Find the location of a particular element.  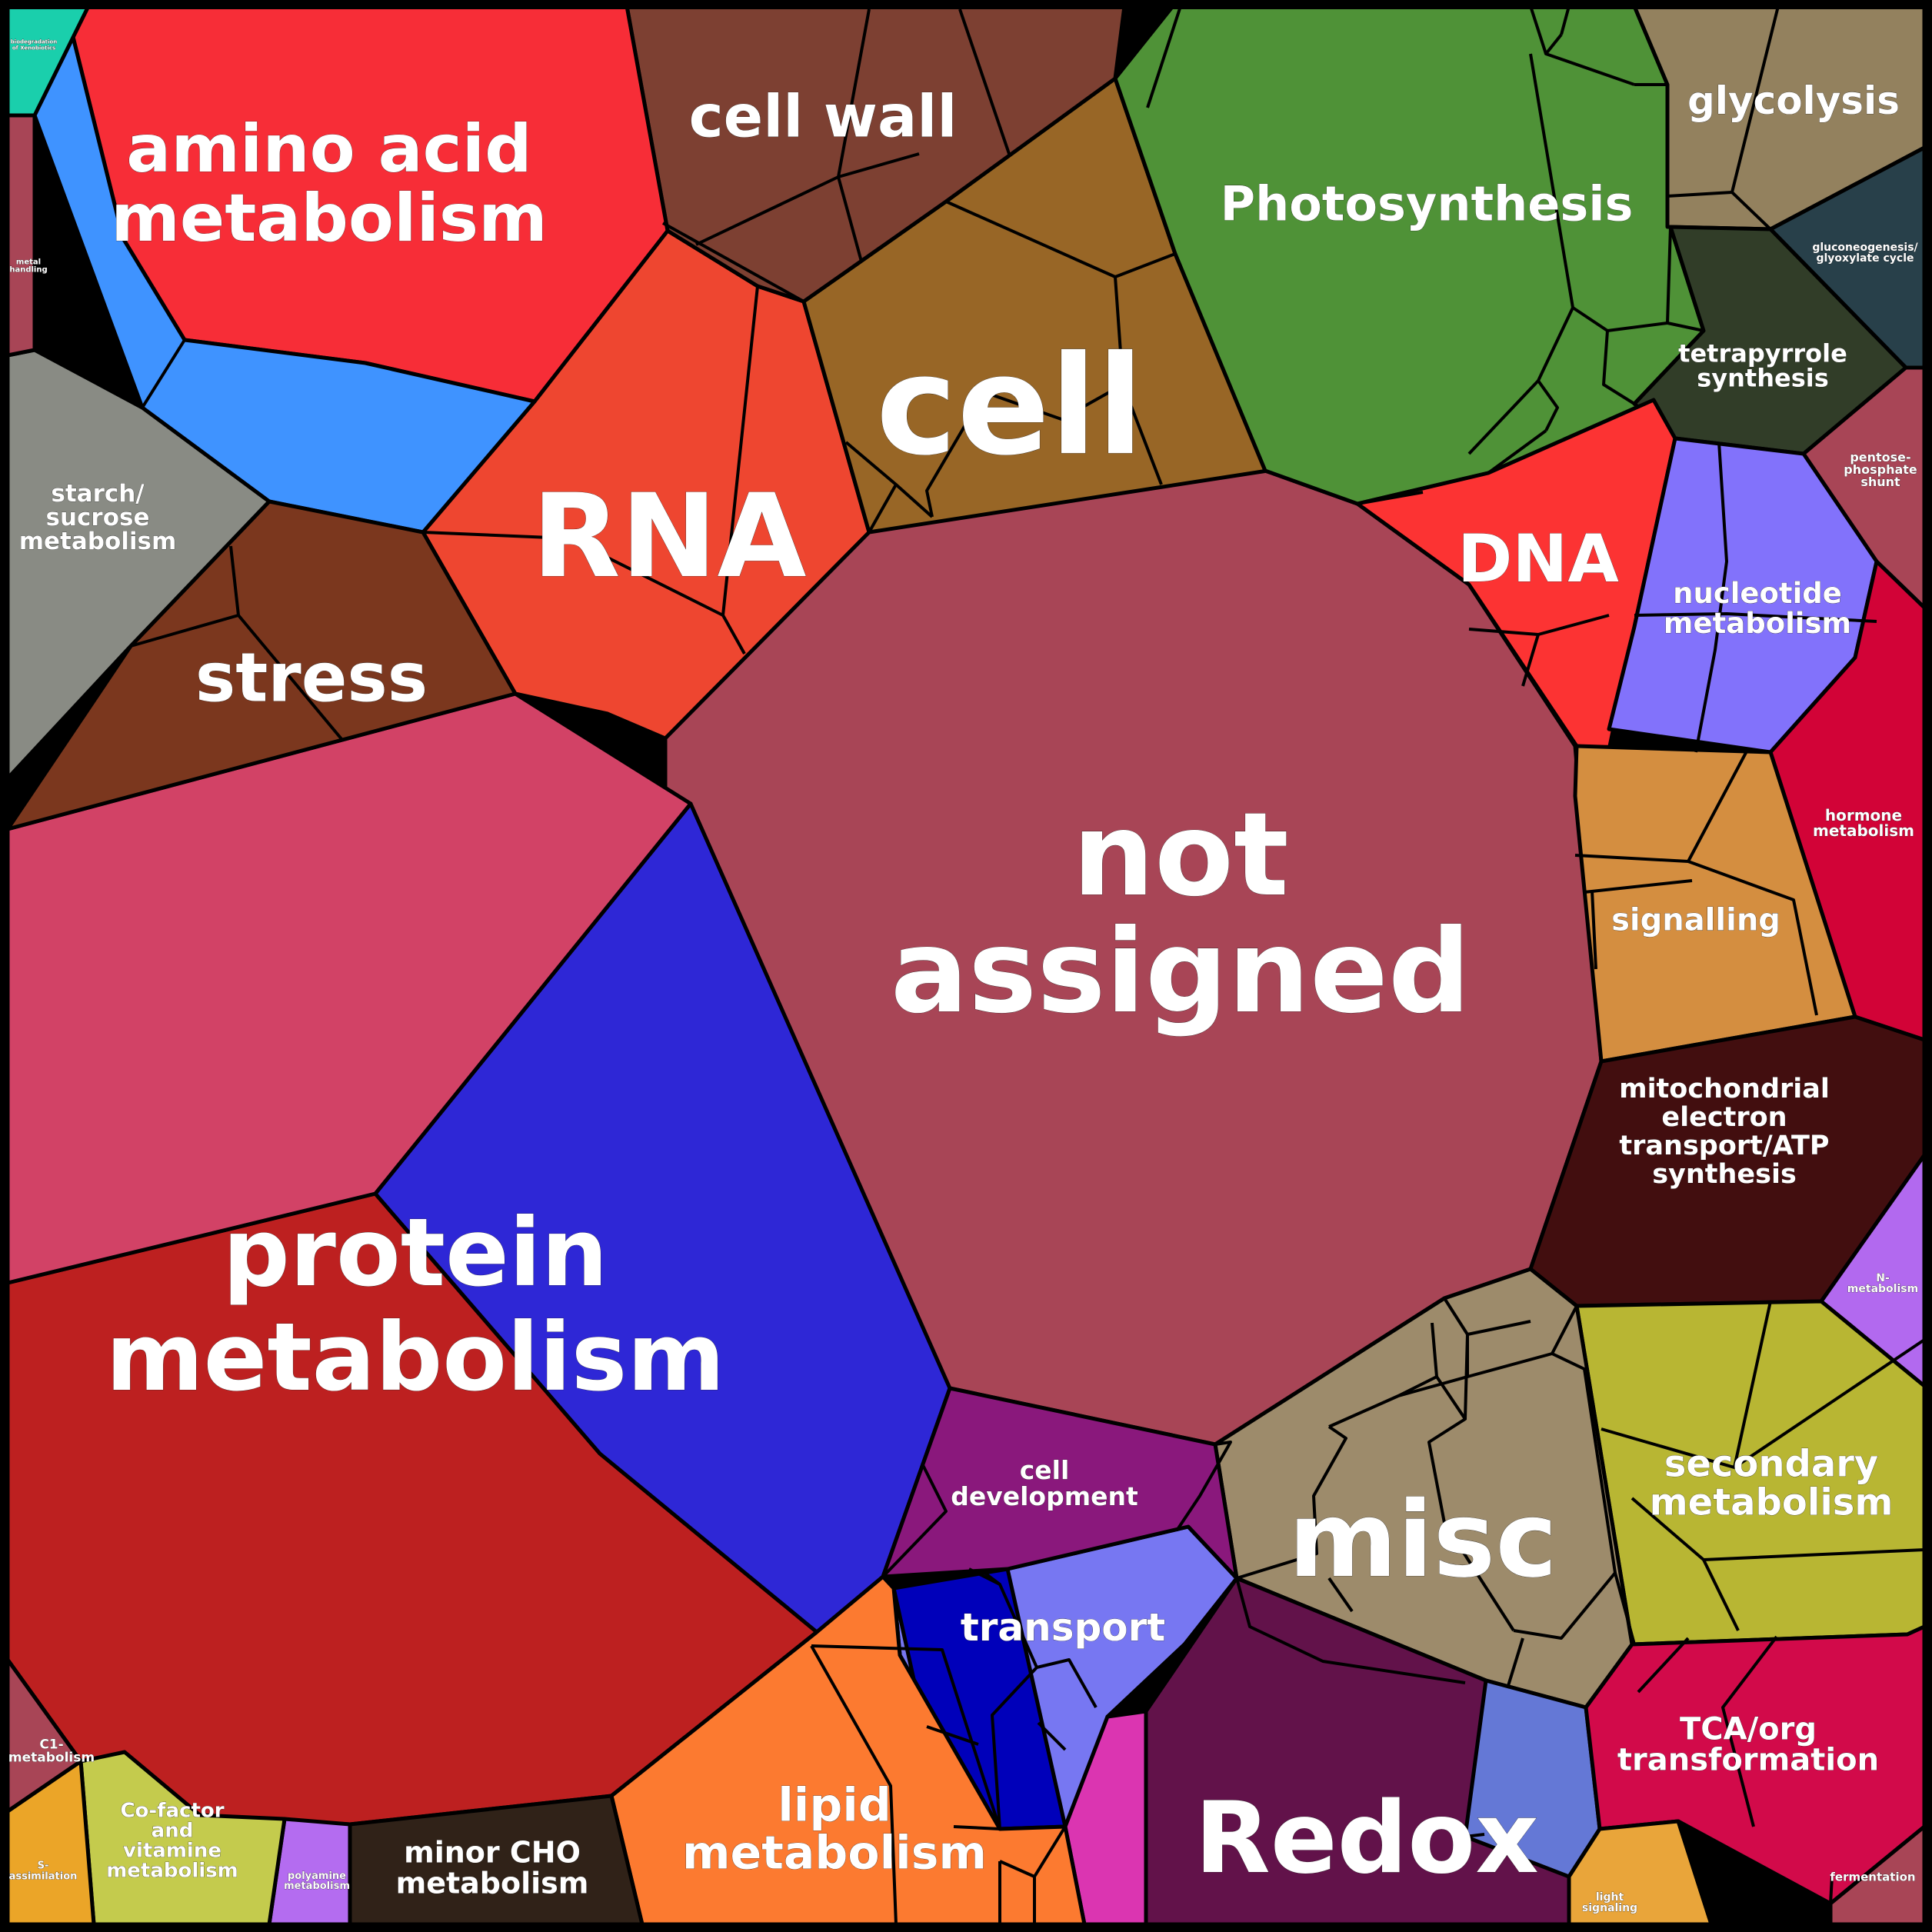

label-line: electron is located at coordinates (1724, 1117).